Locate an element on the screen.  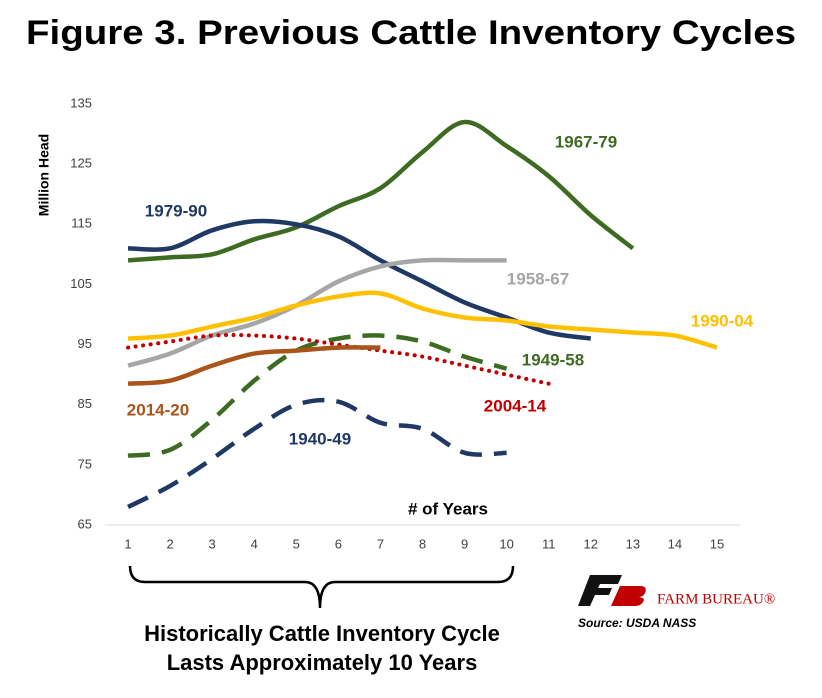
y-tick-label: 95 is located at coordinates (85, 343).